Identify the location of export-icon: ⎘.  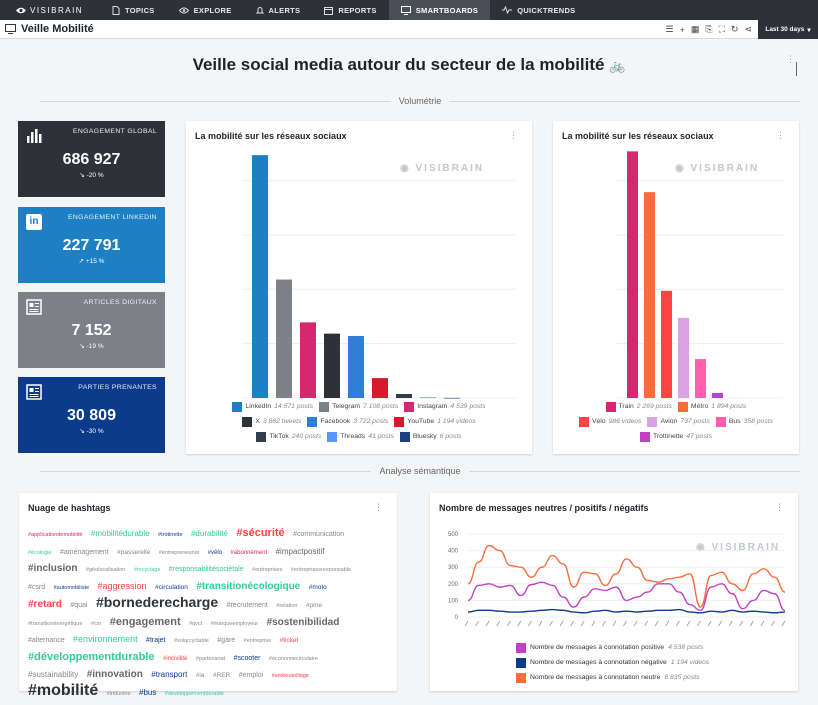
(709, 29).